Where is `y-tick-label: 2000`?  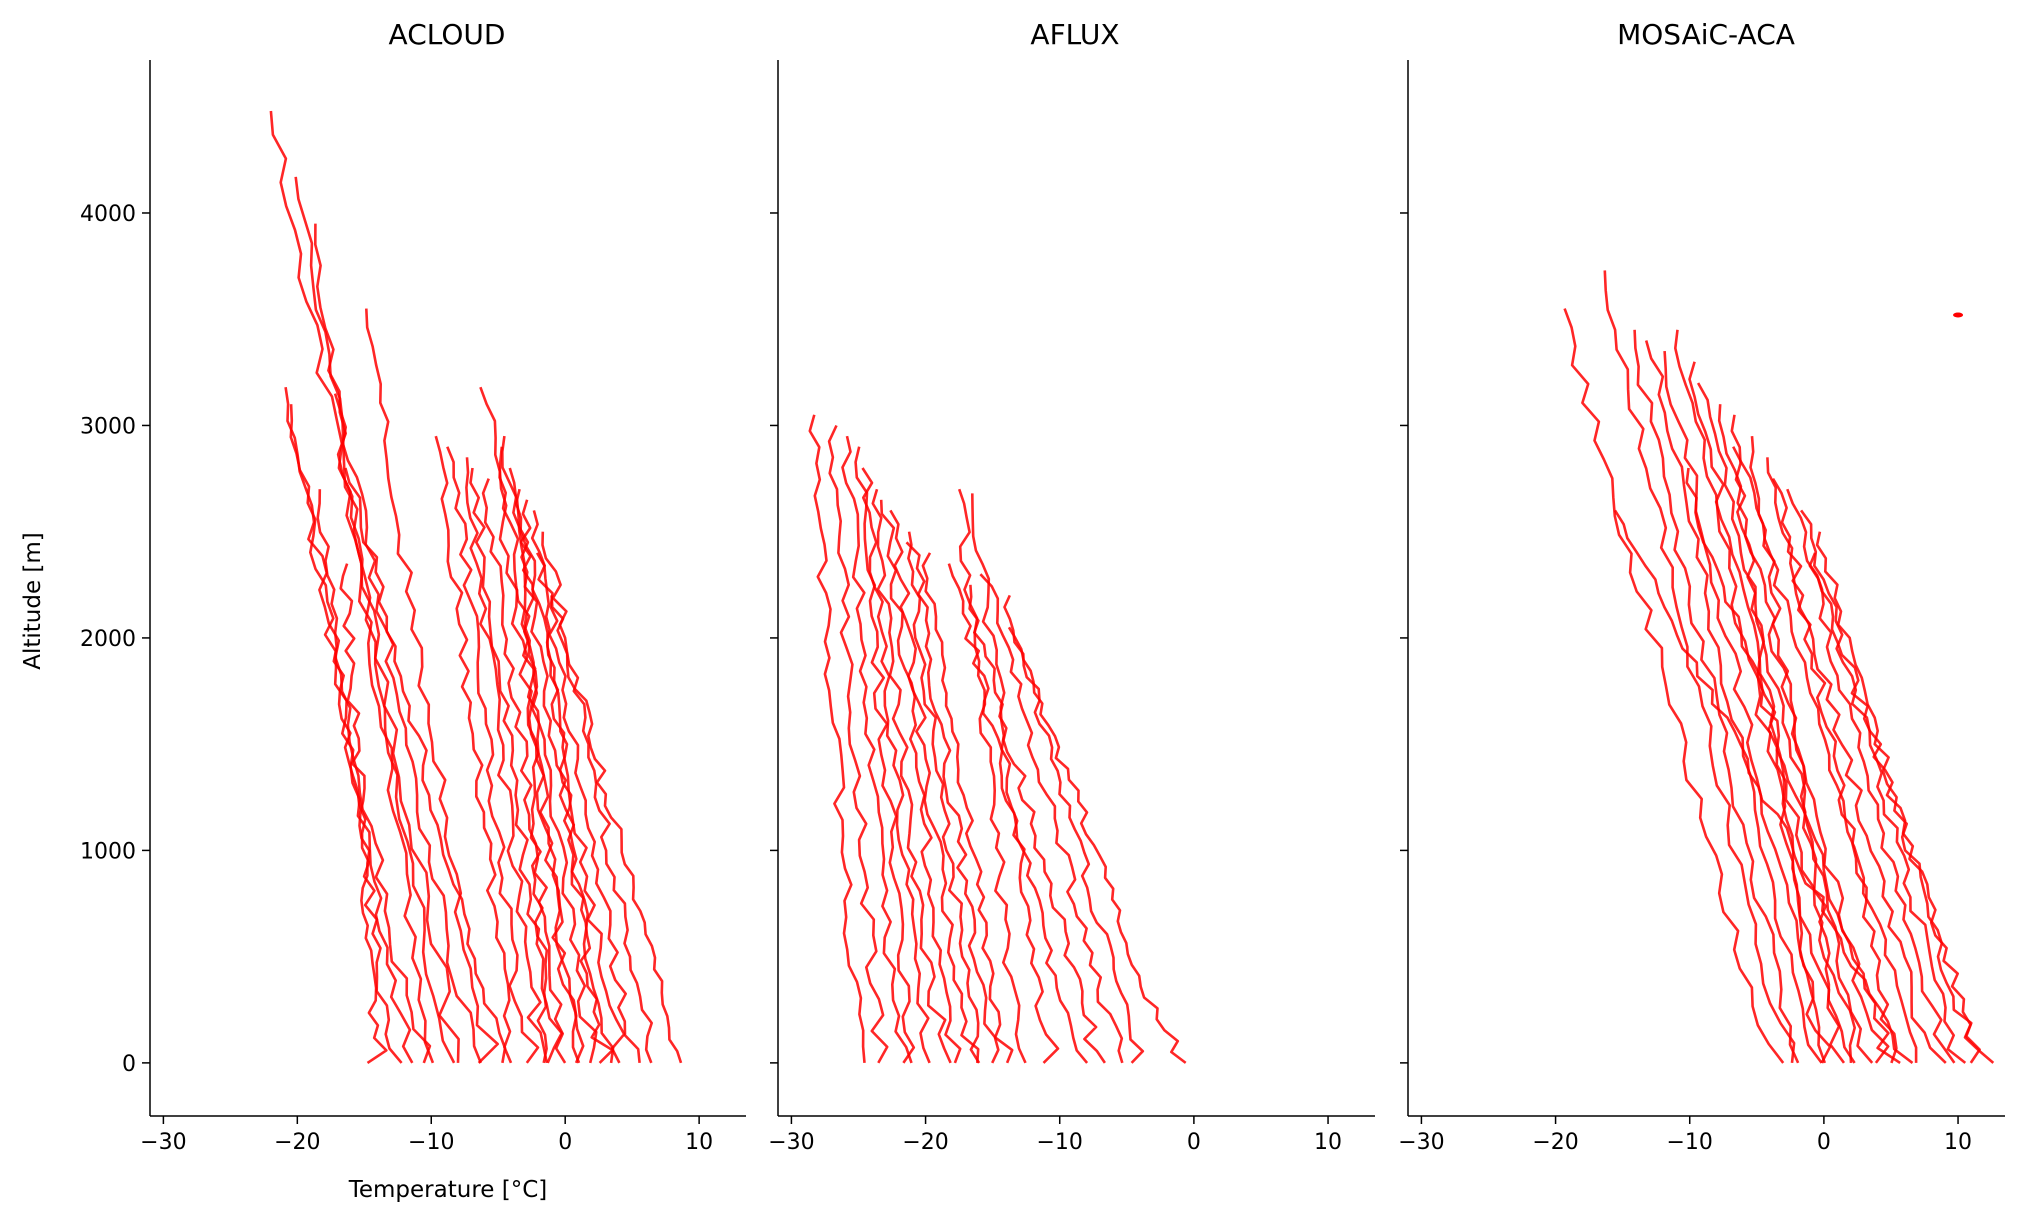
y-tick-label: 2000 is located at coordinates (108, 639).